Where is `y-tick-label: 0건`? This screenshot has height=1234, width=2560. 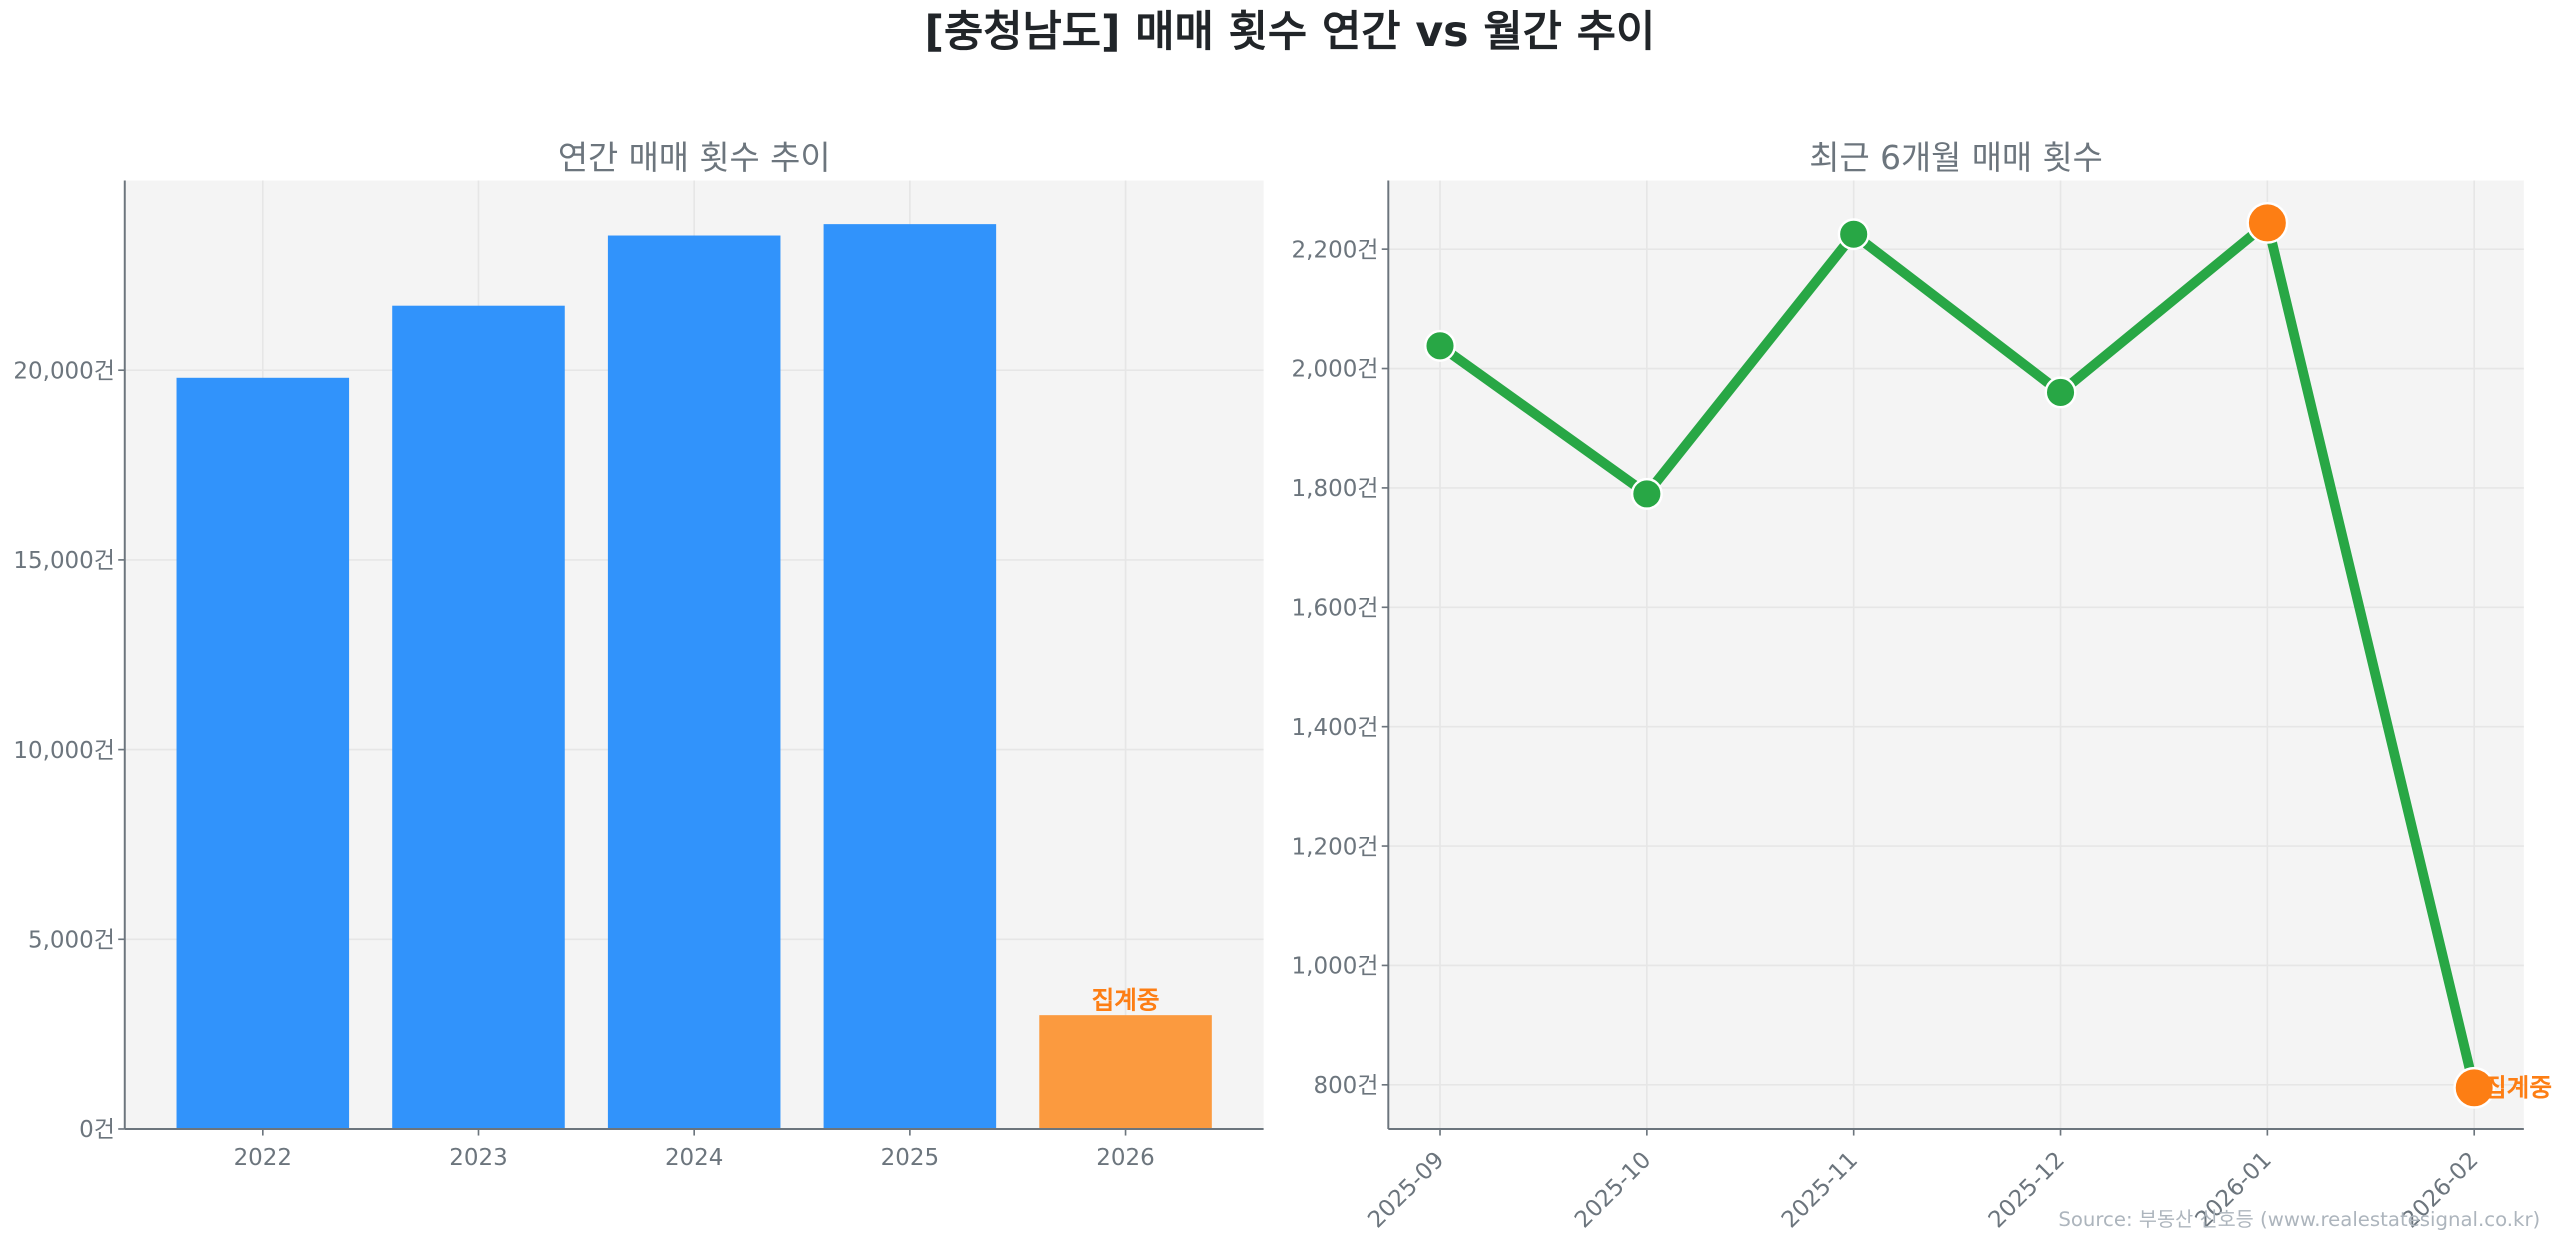 y-tick-label: 0건 is located at coordinates (97, 1130).